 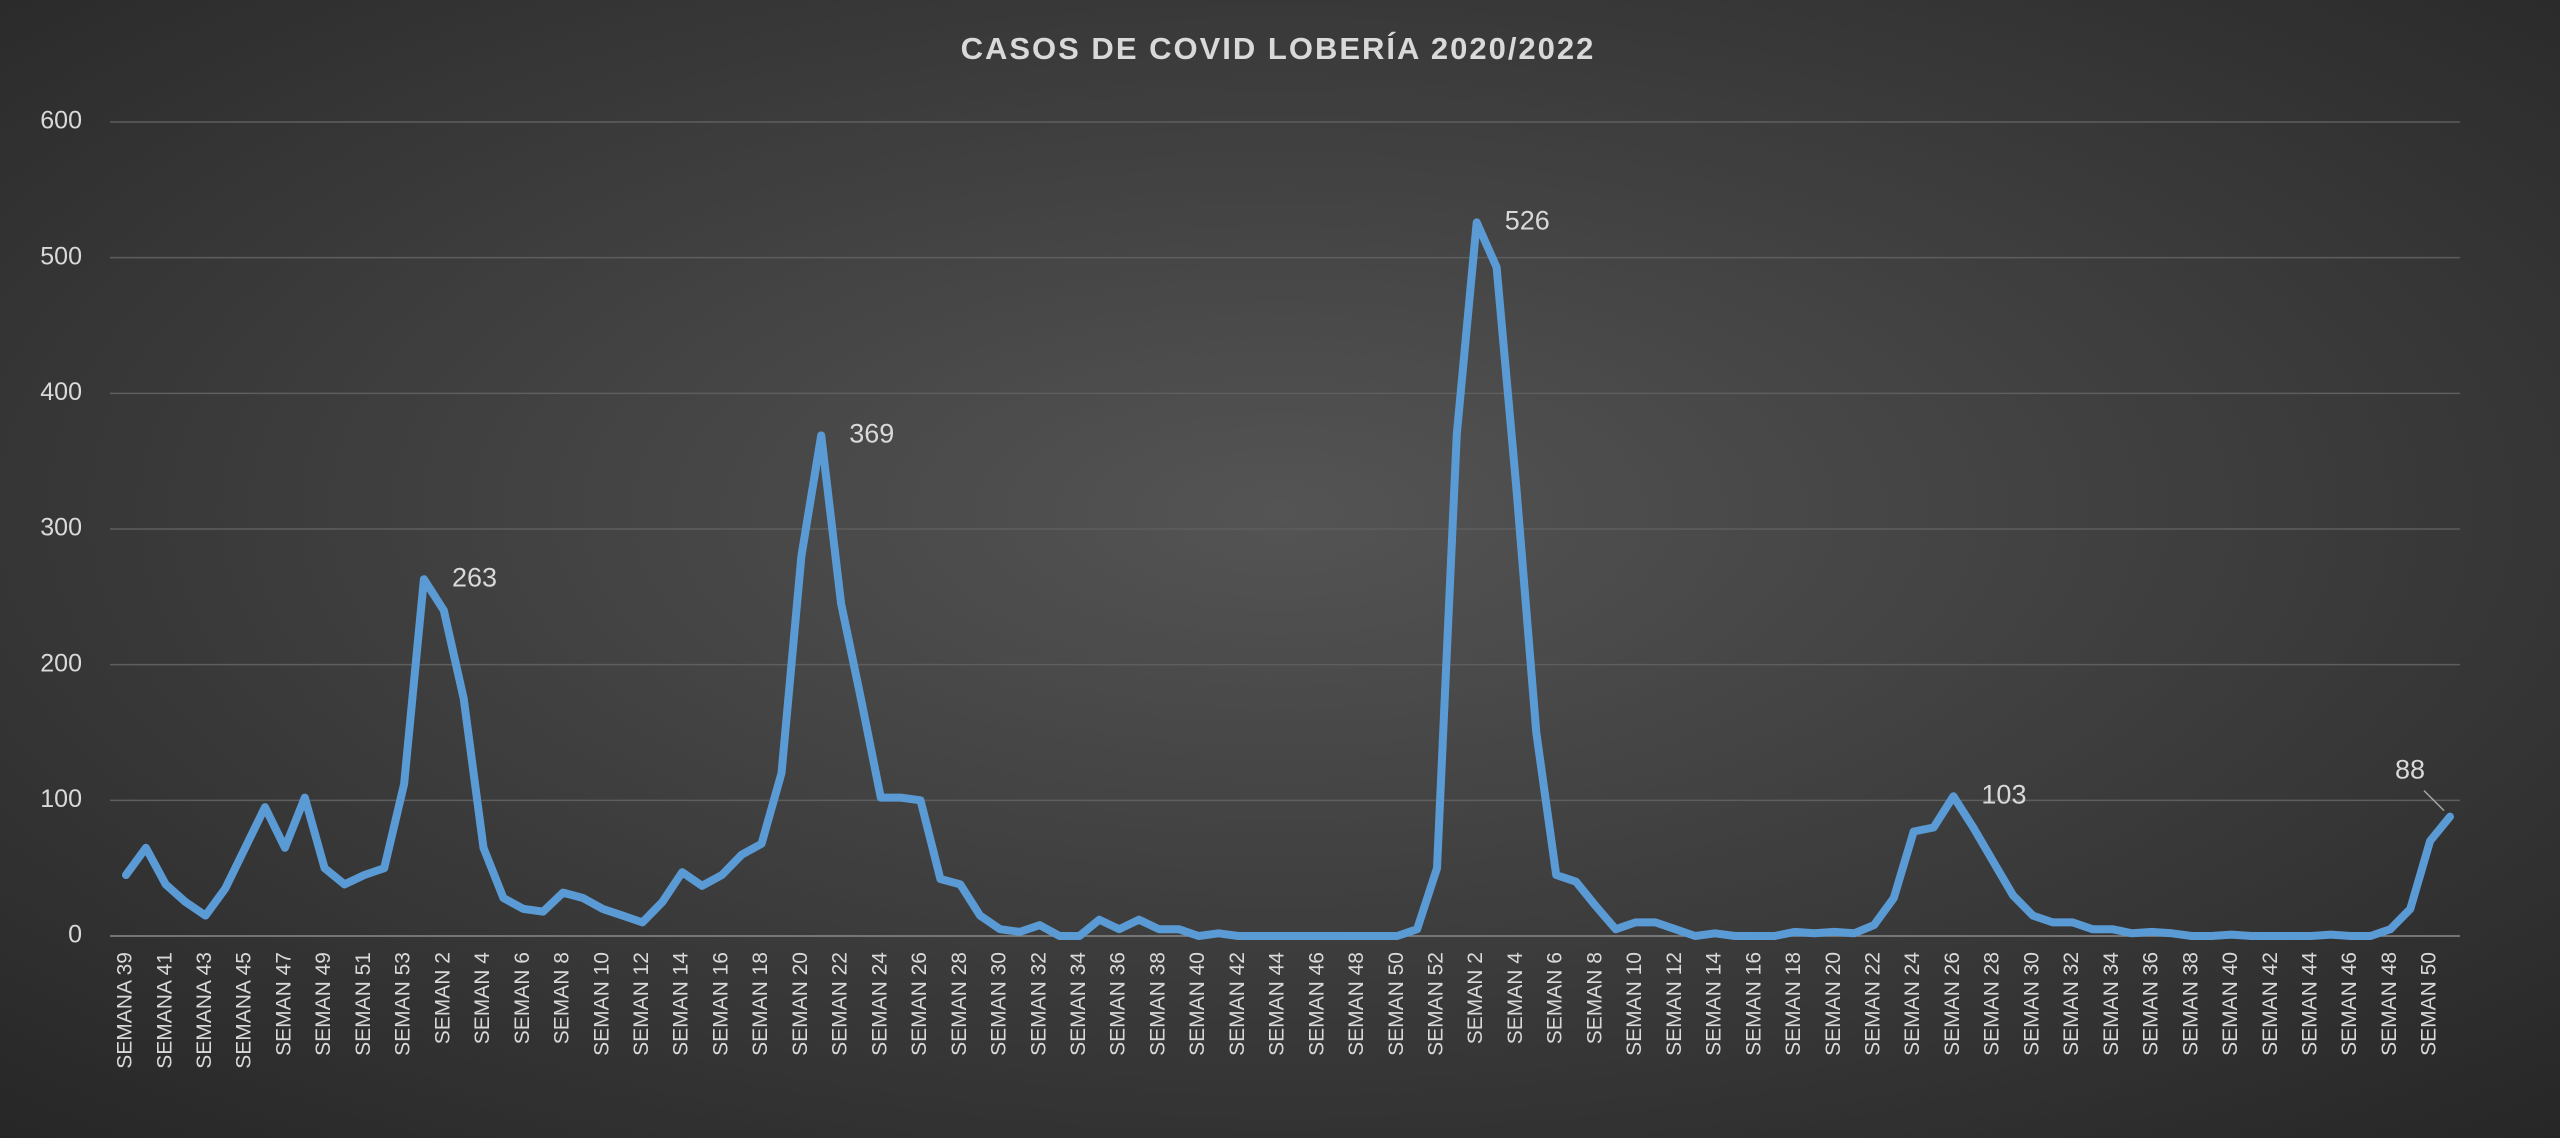 I want to click on x-tick-label: SEMAN 47, so click(x=283, y=1004).